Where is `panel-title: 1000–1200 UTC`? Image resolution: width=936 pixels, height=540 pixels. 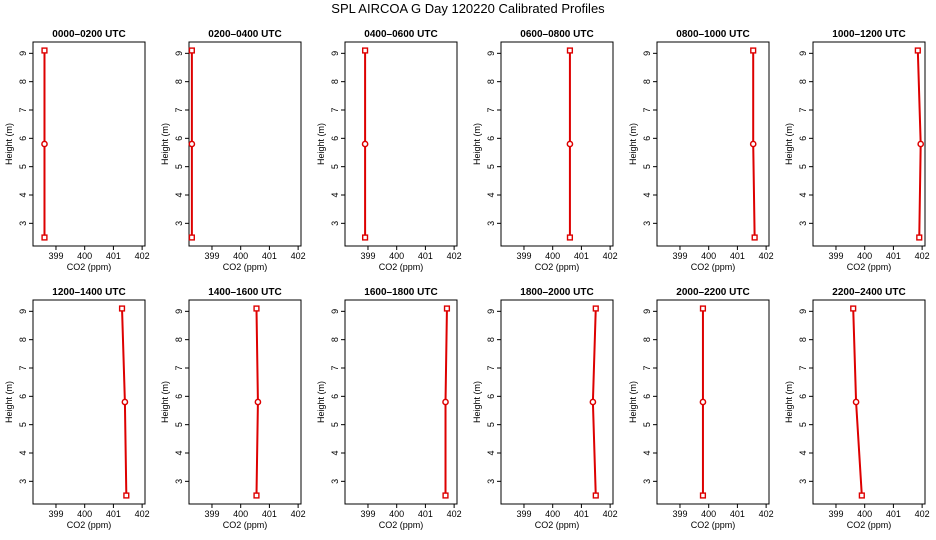 panel-title: 1000–1200 UTC is located at coordinates (868, 34).